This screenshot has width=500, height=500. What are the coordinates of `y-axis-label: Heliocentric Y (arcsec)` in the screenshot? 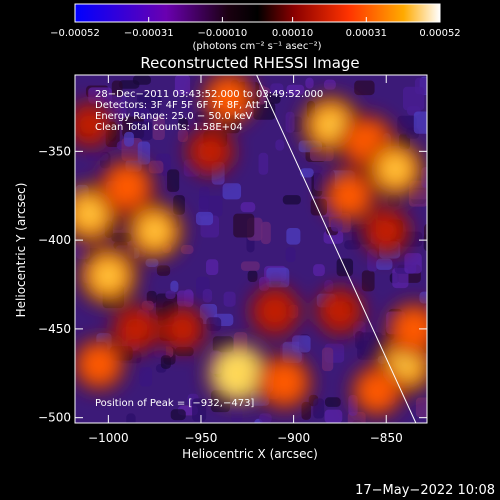 It's located at (21, 250).